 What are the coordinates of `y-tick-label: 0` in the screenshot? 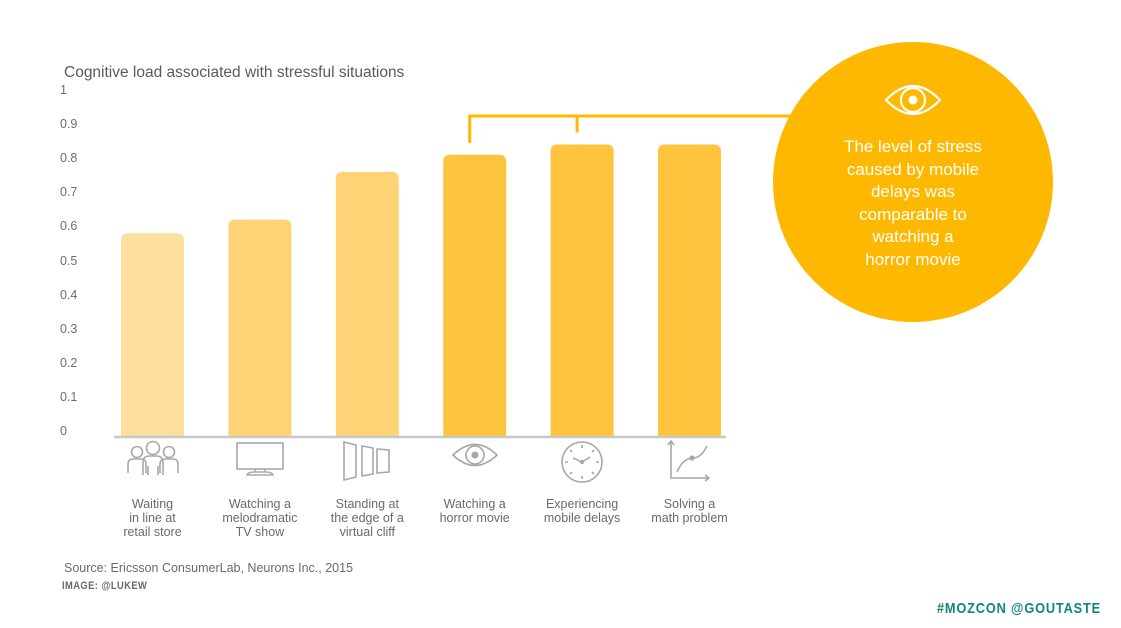 It's located at (63, 431).